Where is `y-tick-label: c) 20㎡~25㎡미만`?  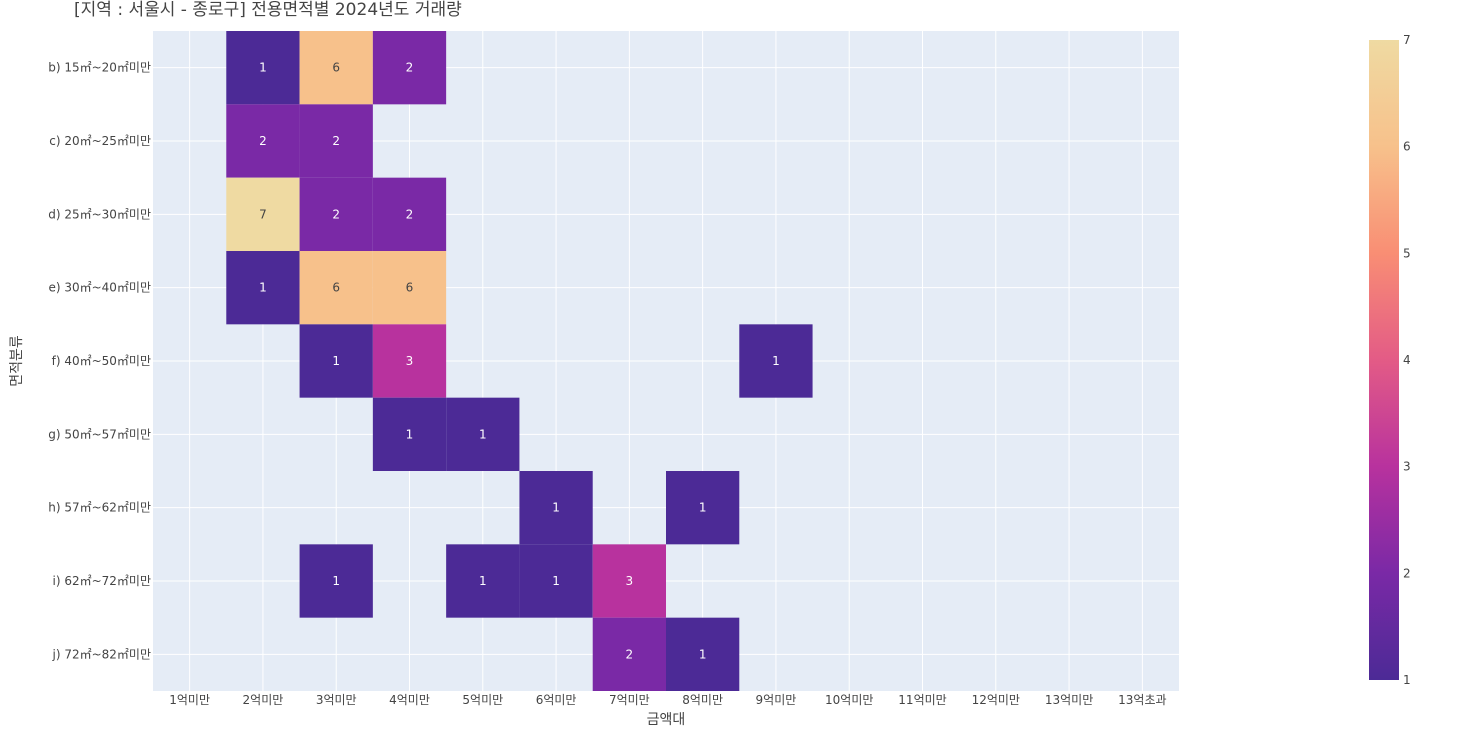
y-tick-label: c) 20㎡~25㎡미만 is located at coordinates (100, 141).